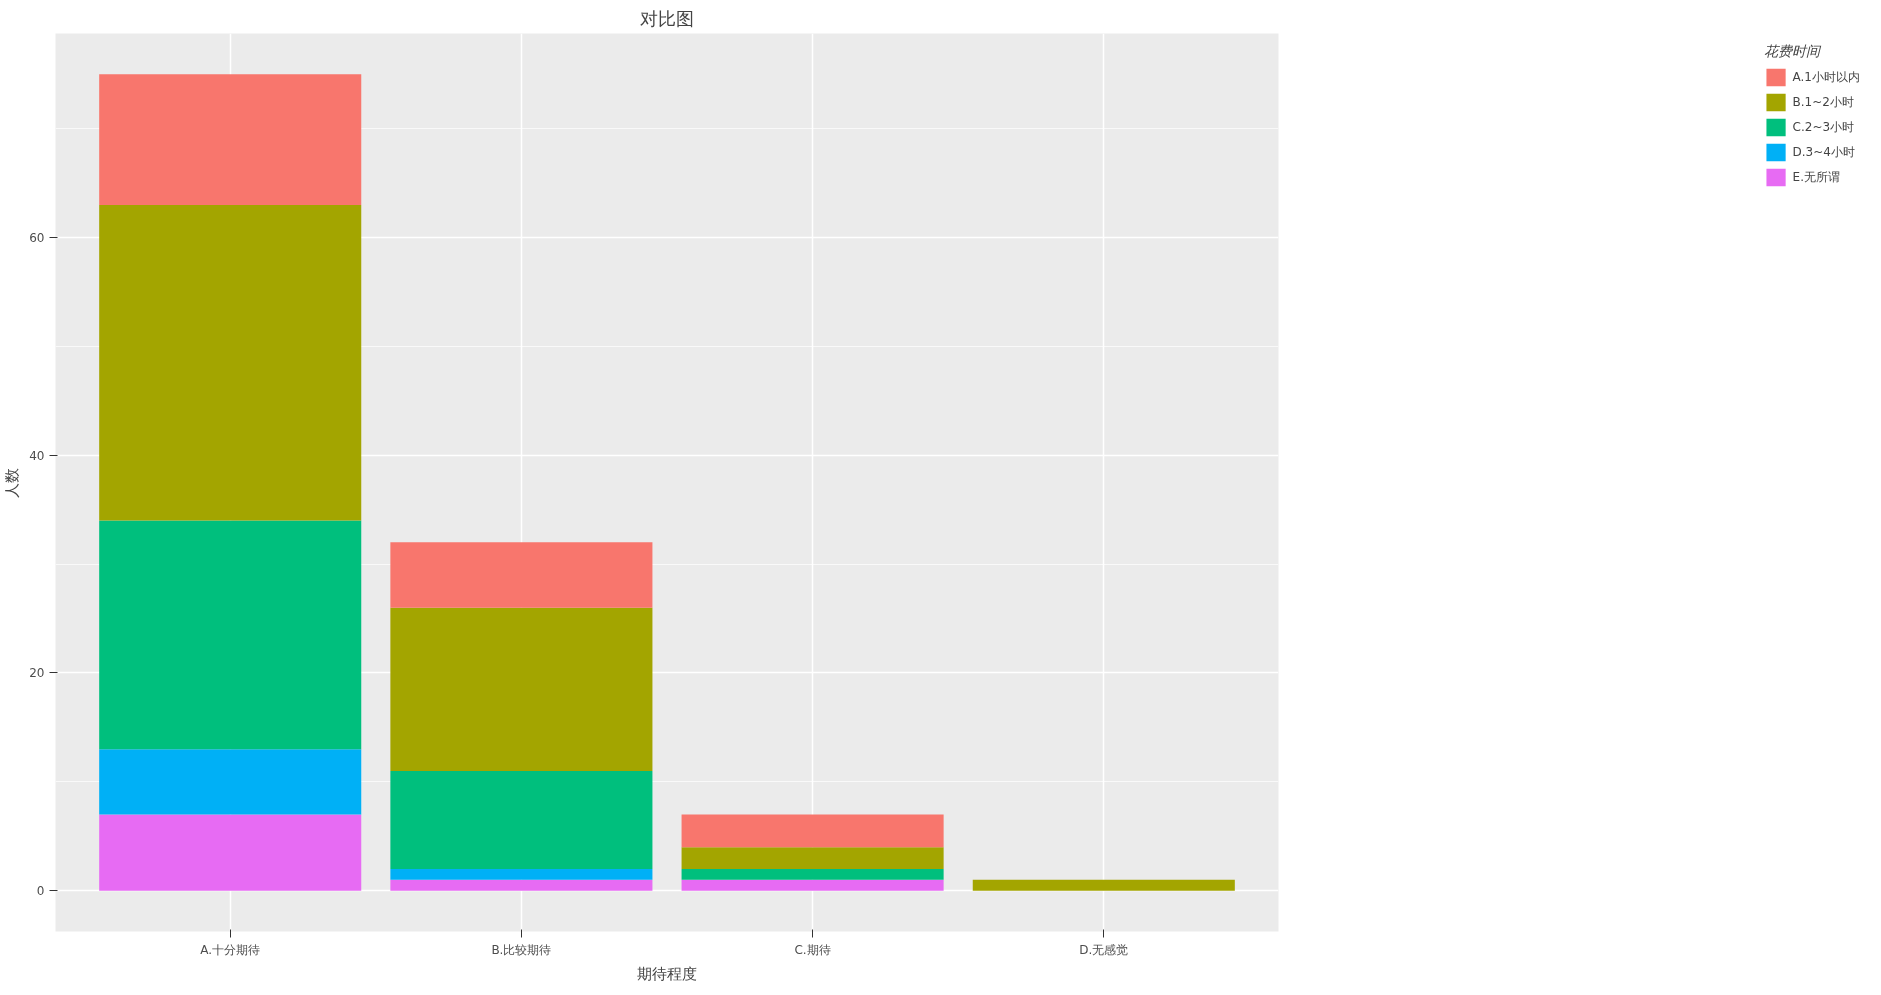 Image resolution: width=1881 pixels, height=995 pixels. What do you see at coordinates (12, 482) in the screenshot?
I see `y-axis-title: 人数` at bounding box center [12, 482].